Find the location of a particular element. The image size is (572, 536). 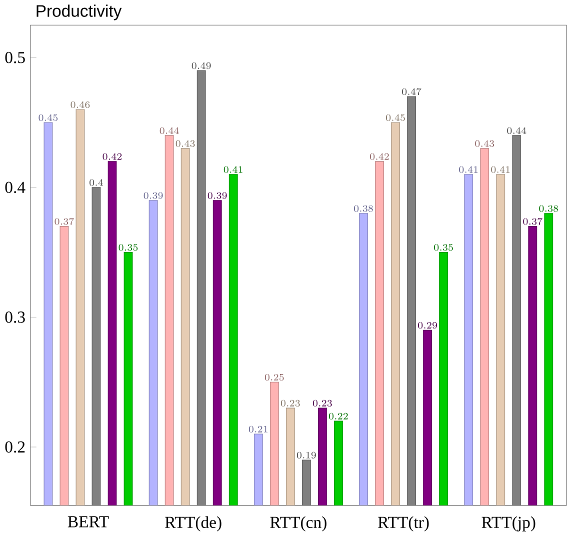

x-tick-label: RTT(cn) is located at coordinates (298, 524).